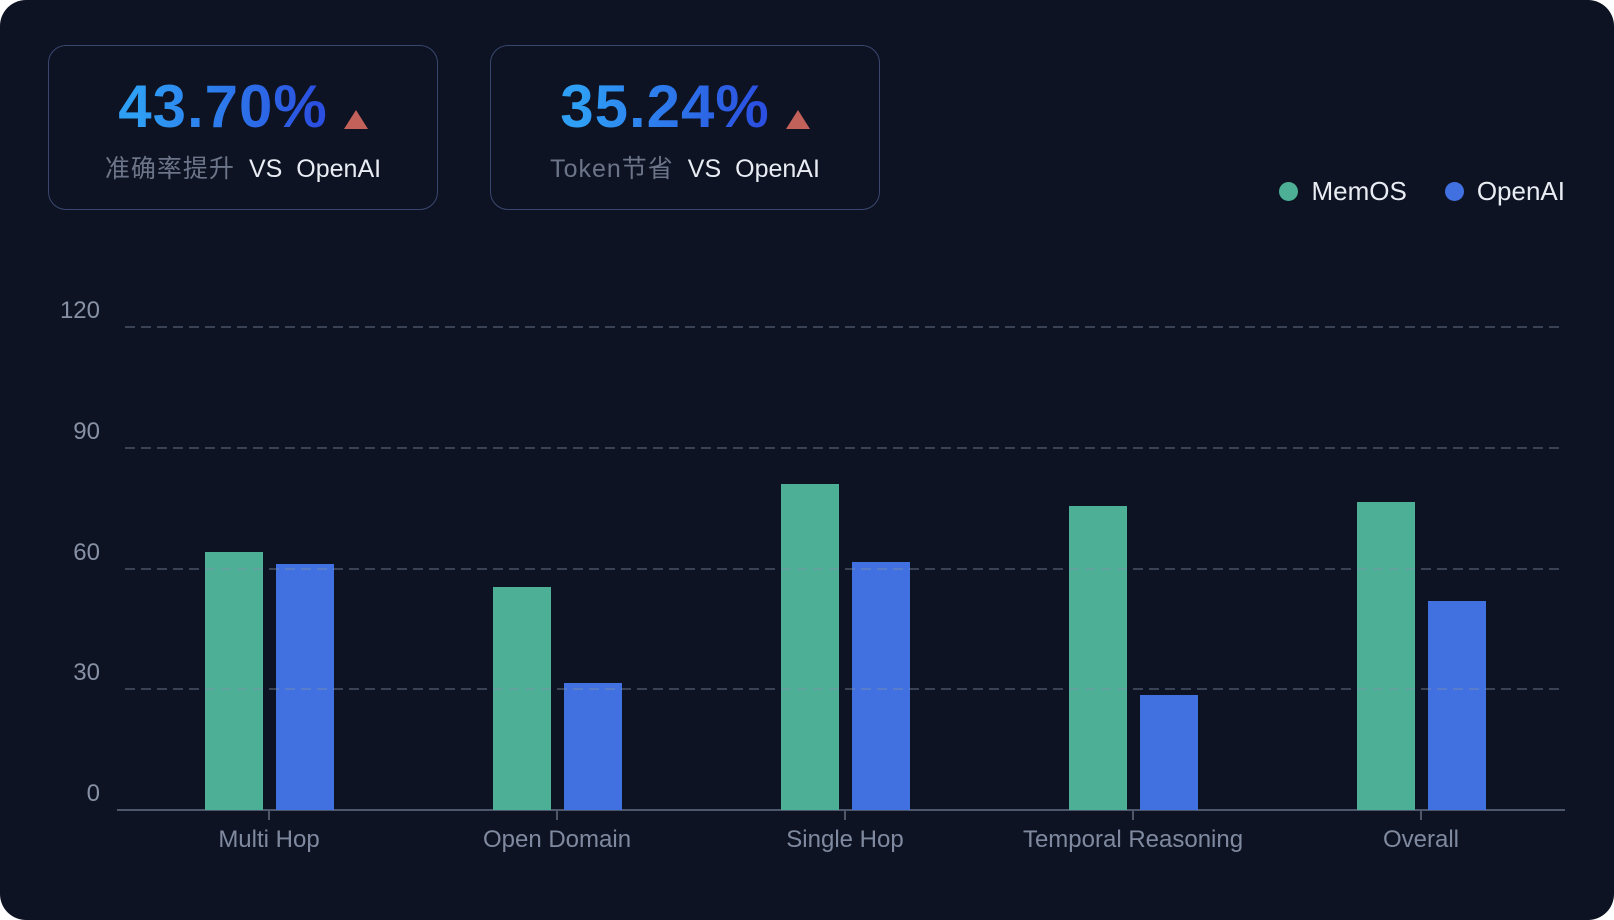 This screenshot has width=1614, height=920. What do you see at coordinates (86, 673) in the screenshot?
I see `y-axis-label-30: 30` at bounding box center [86, 673].